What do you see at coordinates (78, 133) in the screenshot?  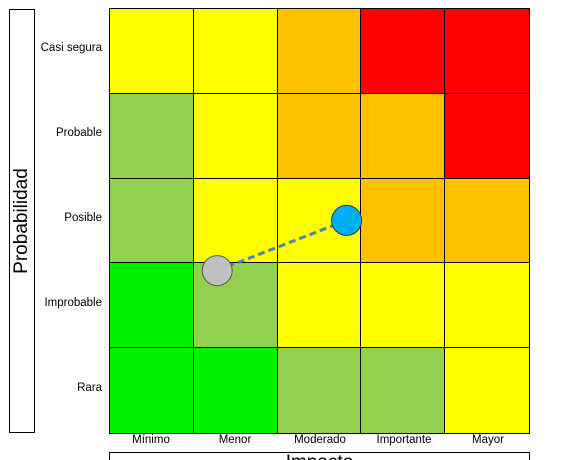 I see `row-label-probable: Probable` at bounding box center [78, 133].